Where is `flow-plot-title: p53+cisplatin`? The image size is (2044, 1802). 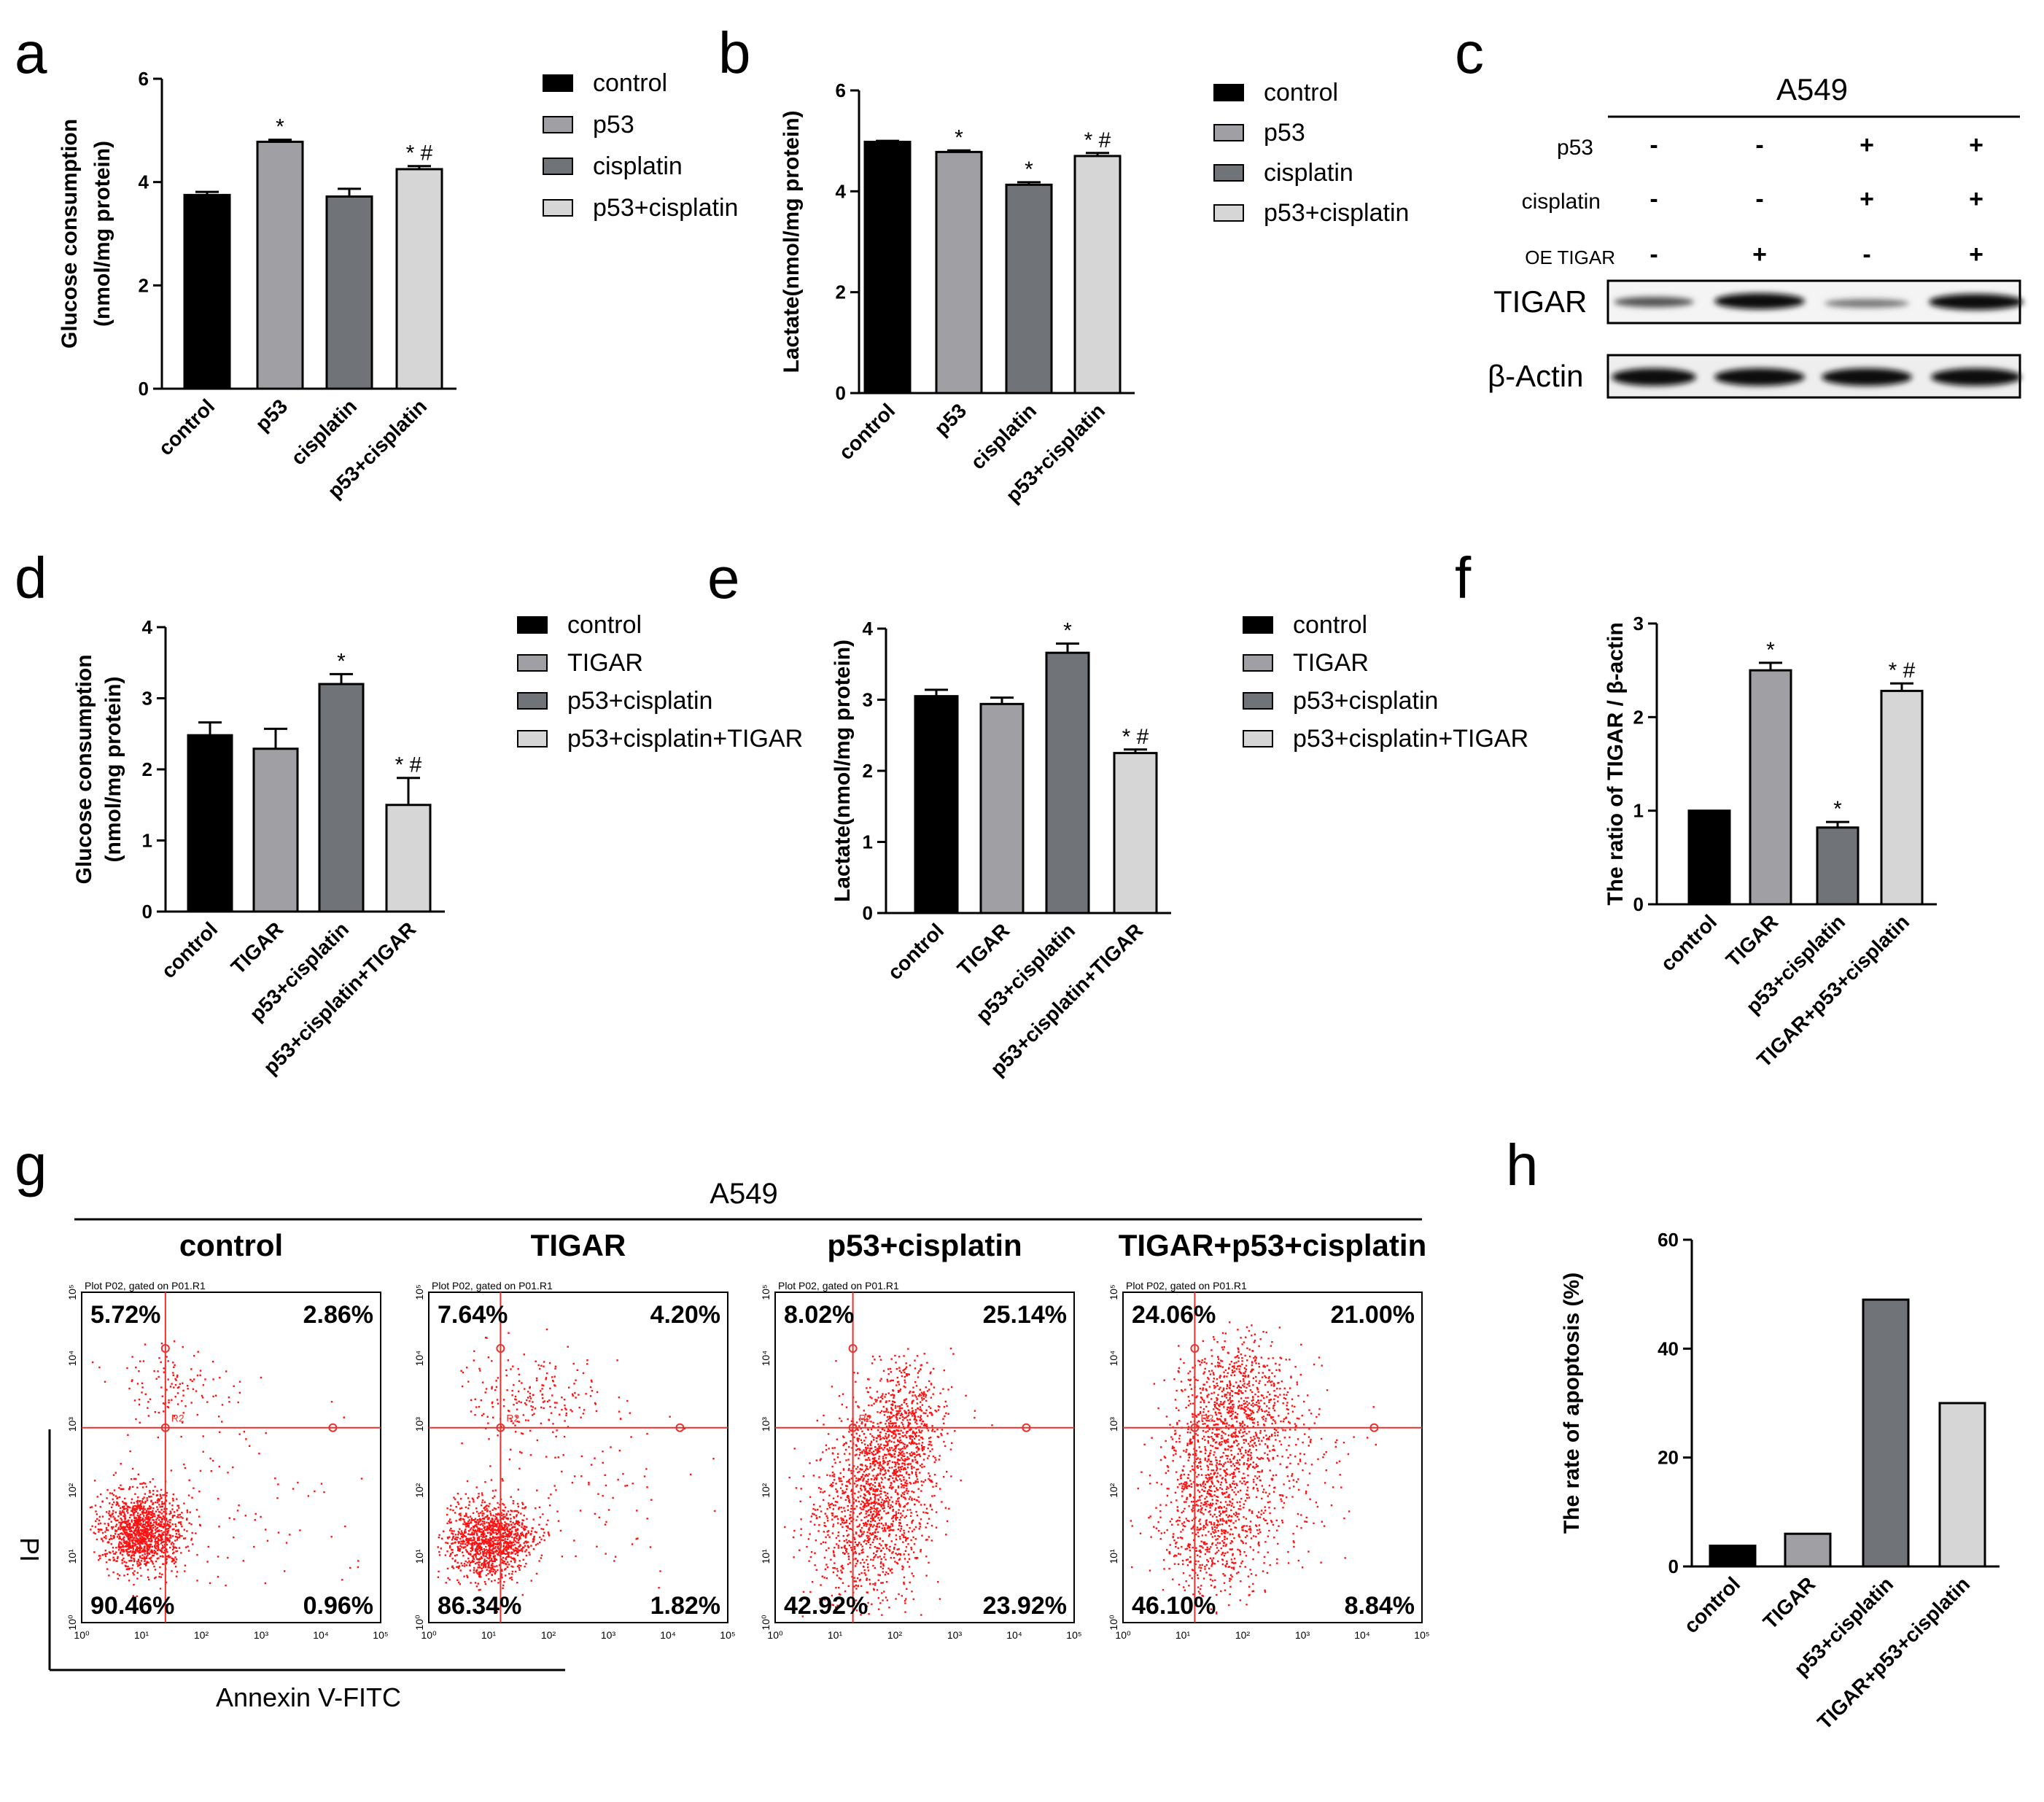 flow-plot-title: p53+cisplatin is located at coordinates (925, 1245).